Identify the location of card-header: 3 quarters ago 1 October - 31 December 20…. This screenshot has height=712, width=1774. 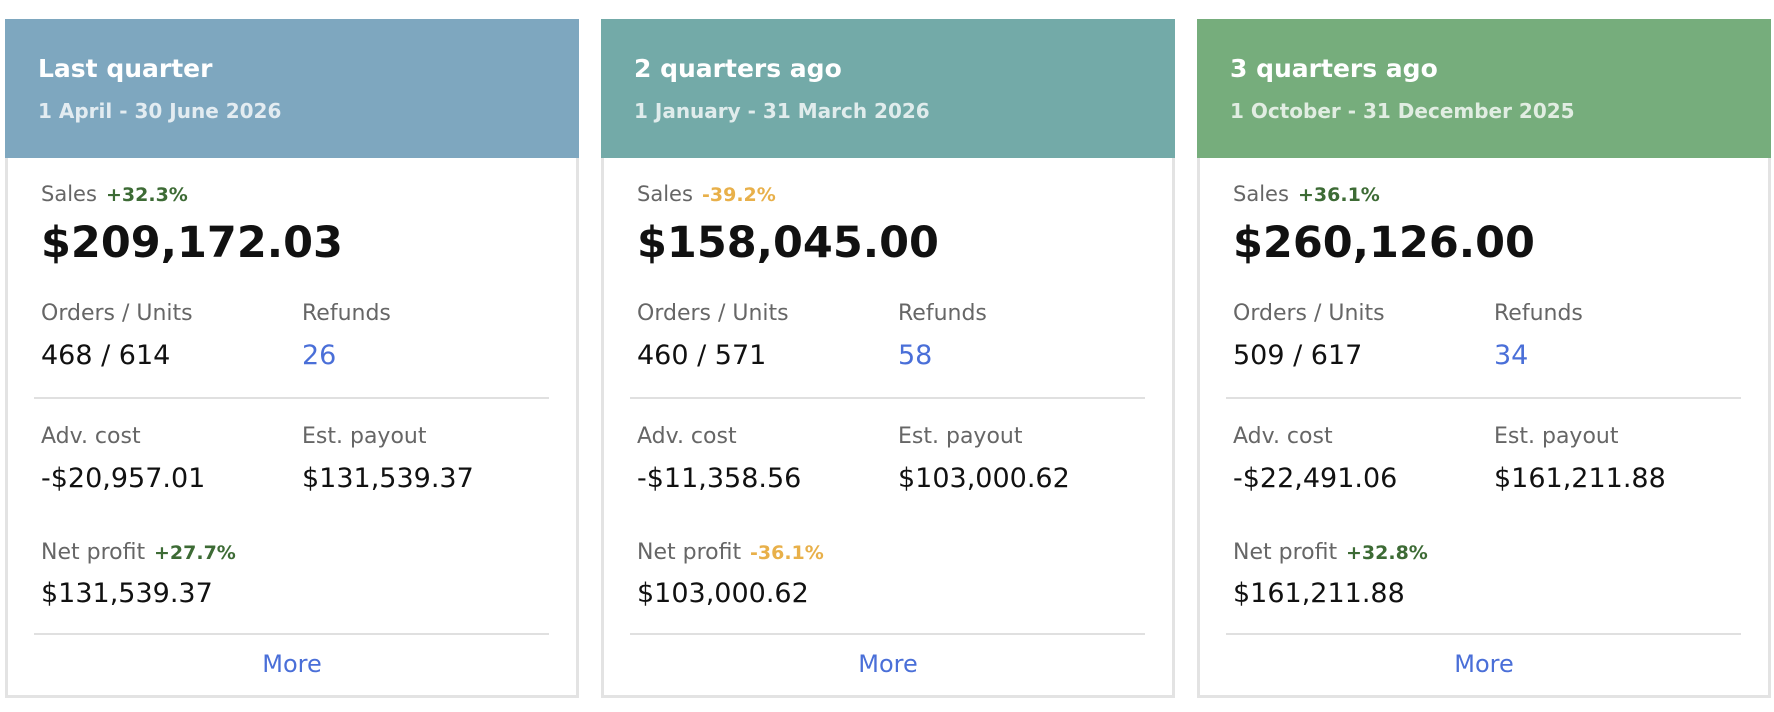
(1484, 88).